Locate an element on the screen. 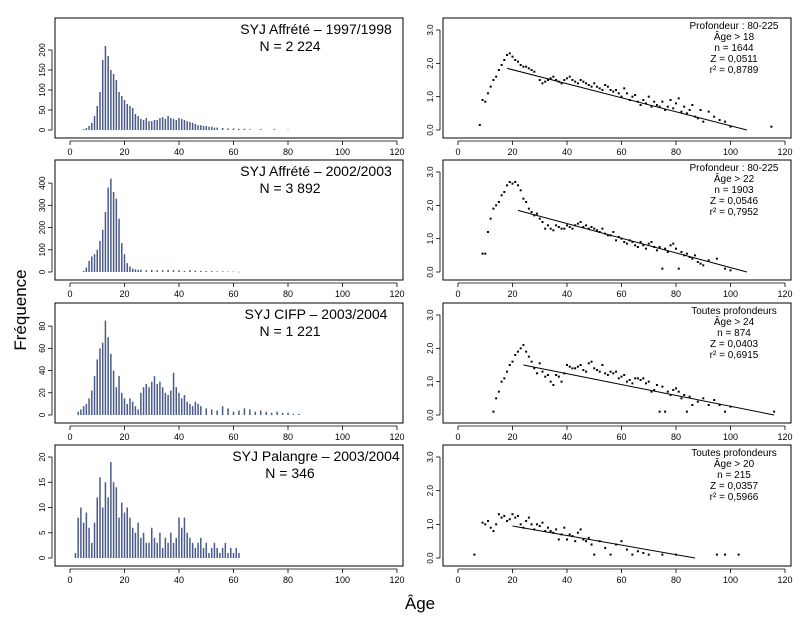  panel-1-x-tick-label: 100 is located at coordinates (730, 152).